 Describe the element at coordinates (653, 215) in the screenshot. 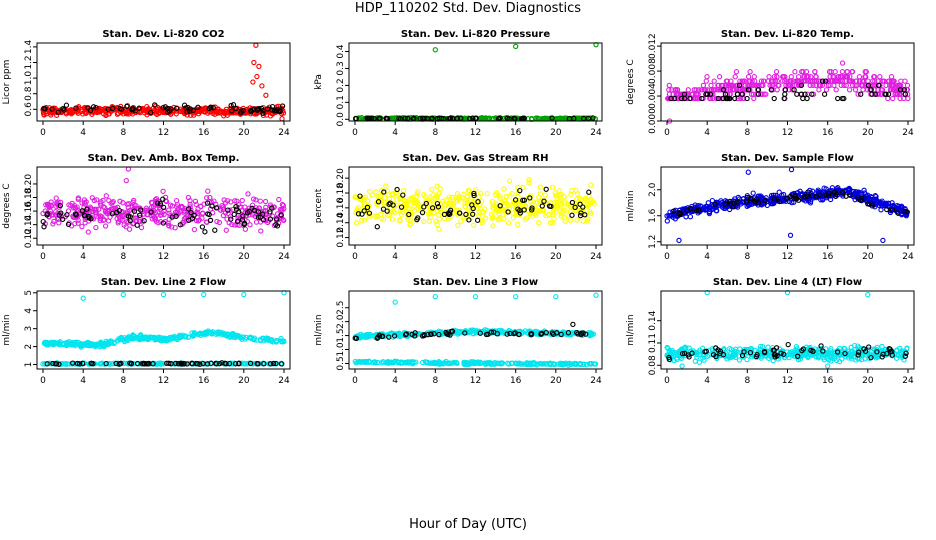

I see `y-tick-label: 1.6` at that location.